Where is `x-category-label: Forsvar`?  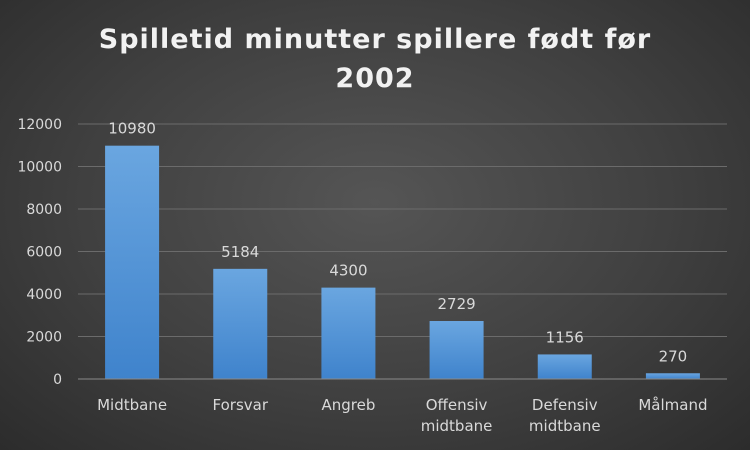
x-category-label: Forsvar is located at coordinates (241, 405).